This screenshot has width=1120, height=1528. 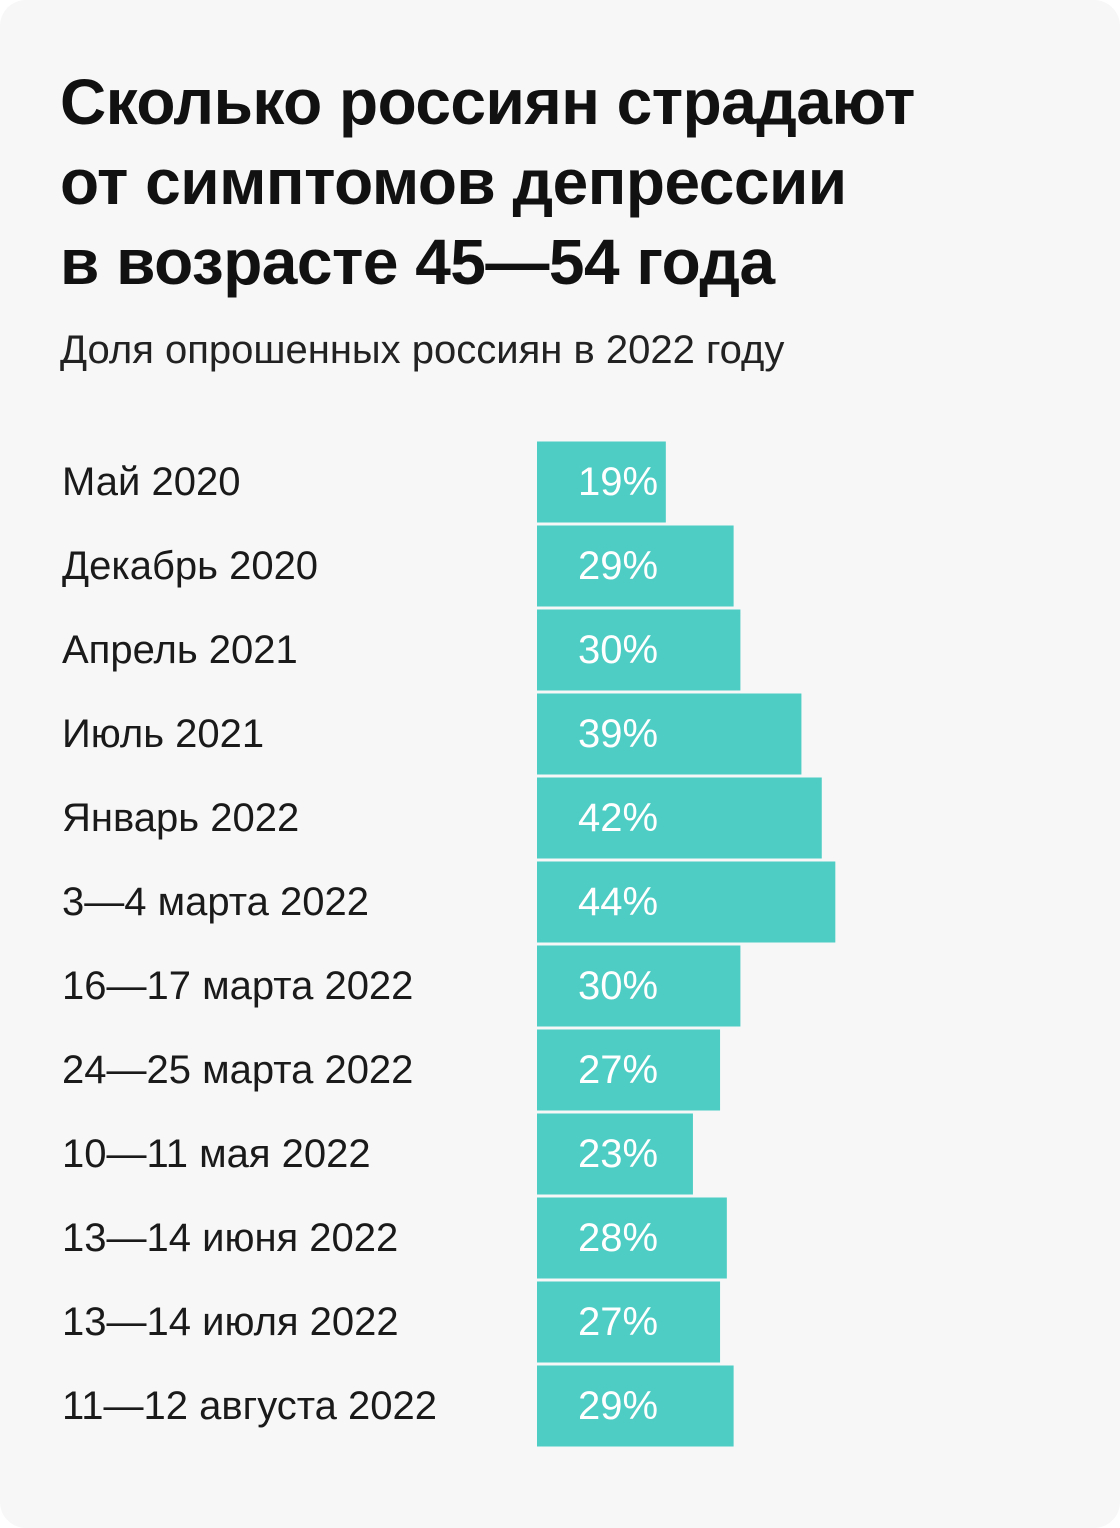 I want to click on category-label: 13—14 июля 2022, so click(x=230, y=1322).